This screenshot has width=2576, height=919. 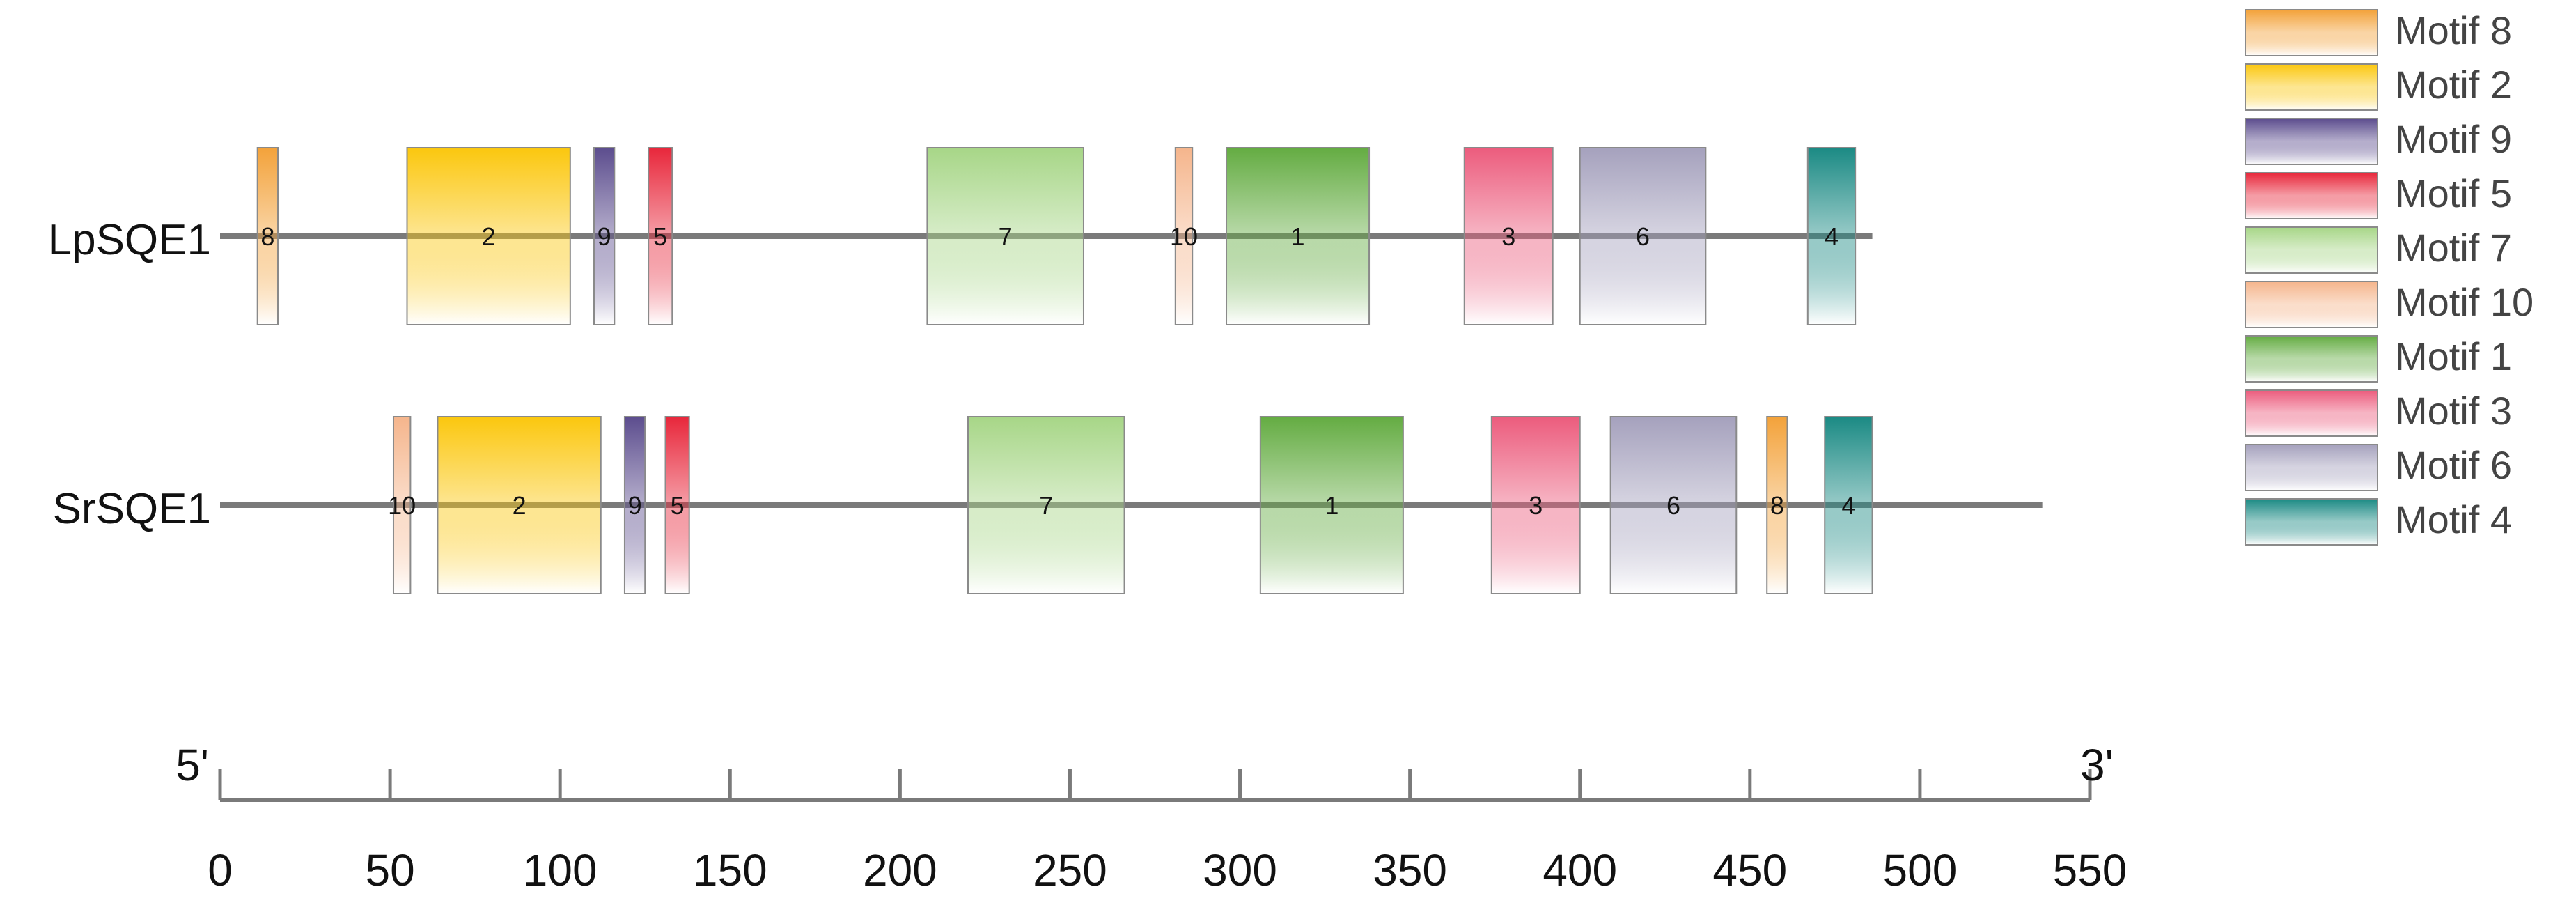 What do you see at coordinates (221, 870) in the screenshot?
I see `scale-tick-label: 0` at bounding box center [221, 870].